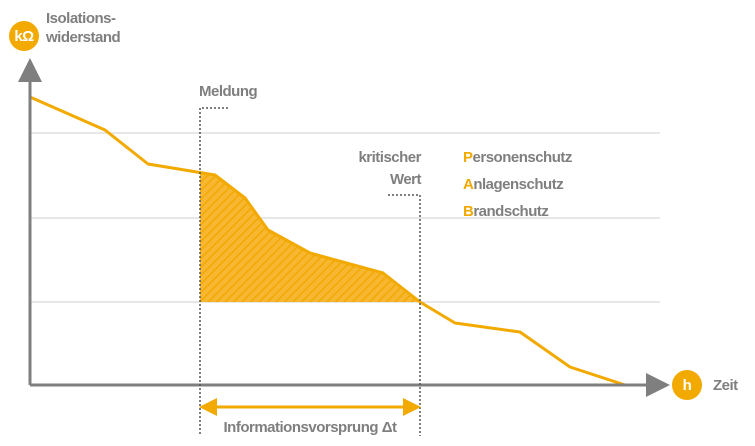 This screenshot has width=755, height=446. Describe the element at coordinates (83, 37) in the screenshot. I see `y-label: widerstand` at that location.